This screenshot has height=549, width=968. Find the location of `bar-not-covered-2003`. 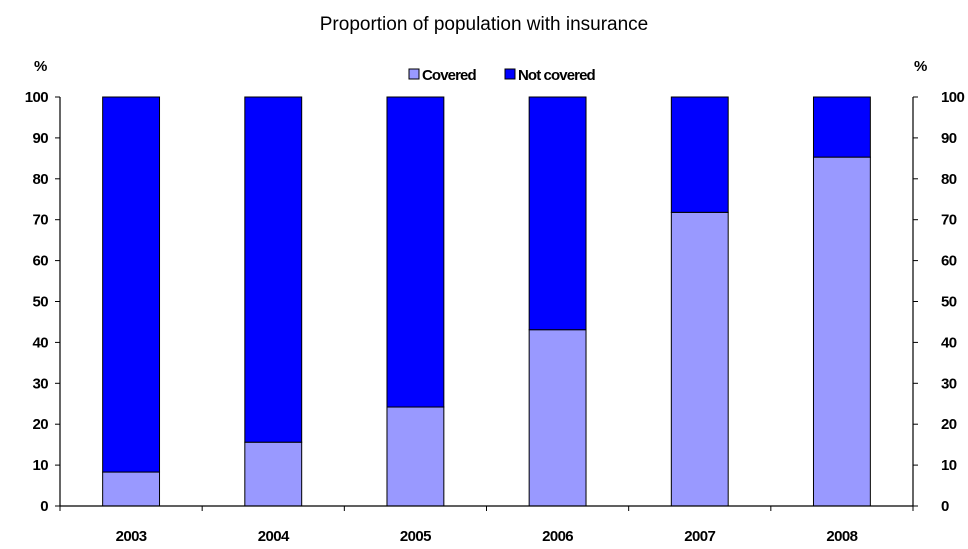

bar-not-covered-2003 is located at coordinates (131, 284).